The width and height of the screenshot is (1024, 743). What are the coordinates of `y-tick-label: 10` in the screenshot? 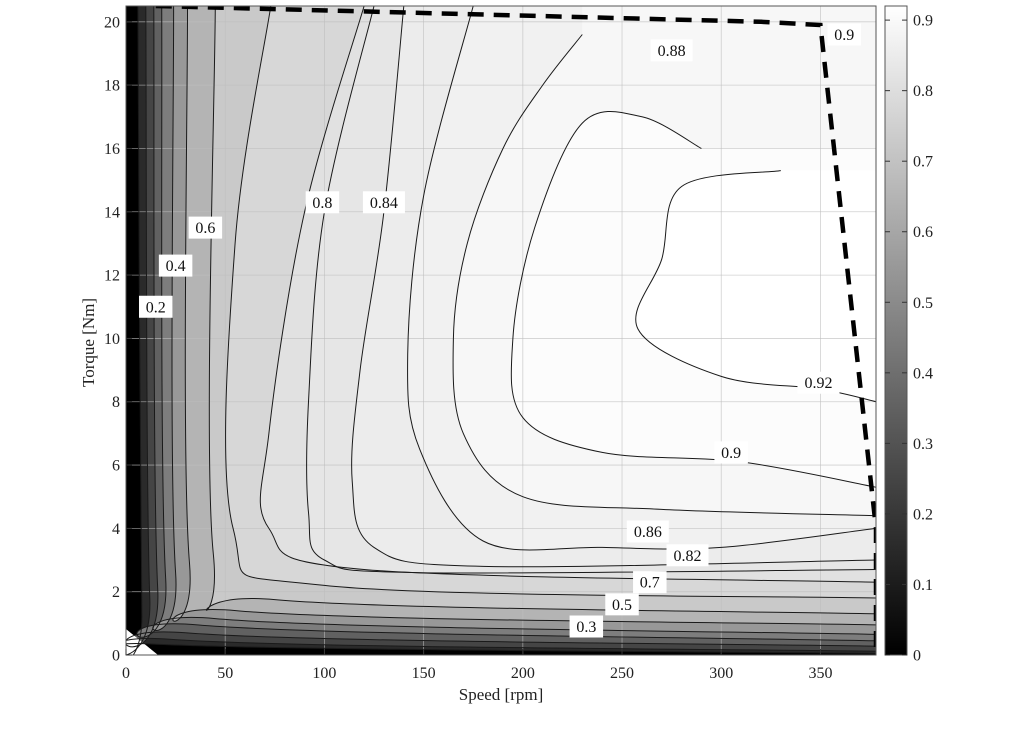 It's located at (112, 339).